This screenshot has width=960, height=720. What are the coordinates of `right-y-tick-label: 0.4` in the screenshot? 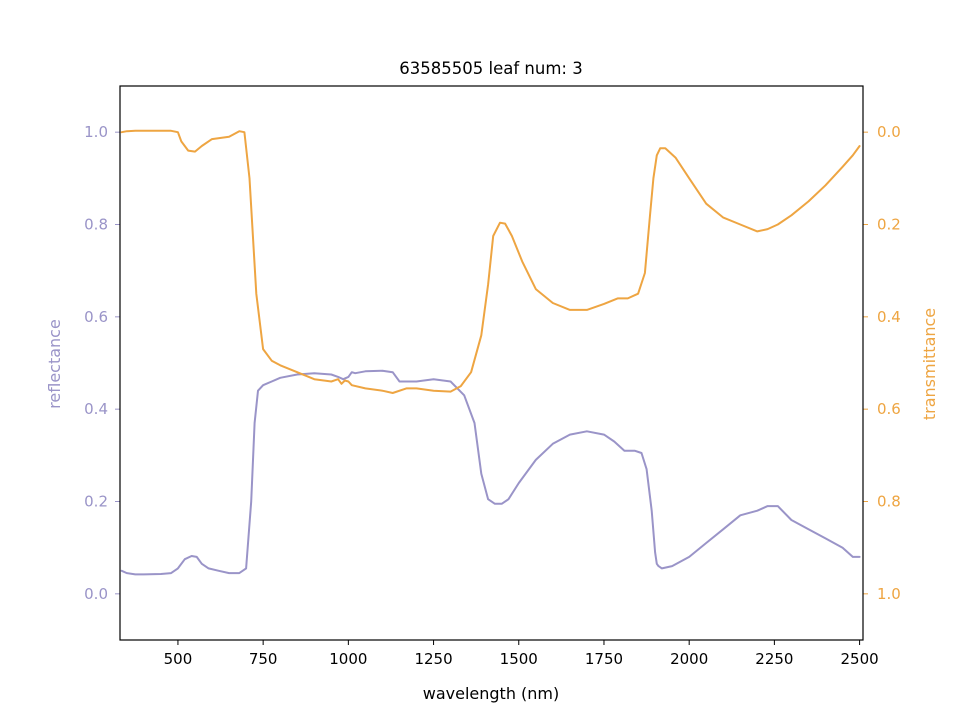 It's located at (889, 317).